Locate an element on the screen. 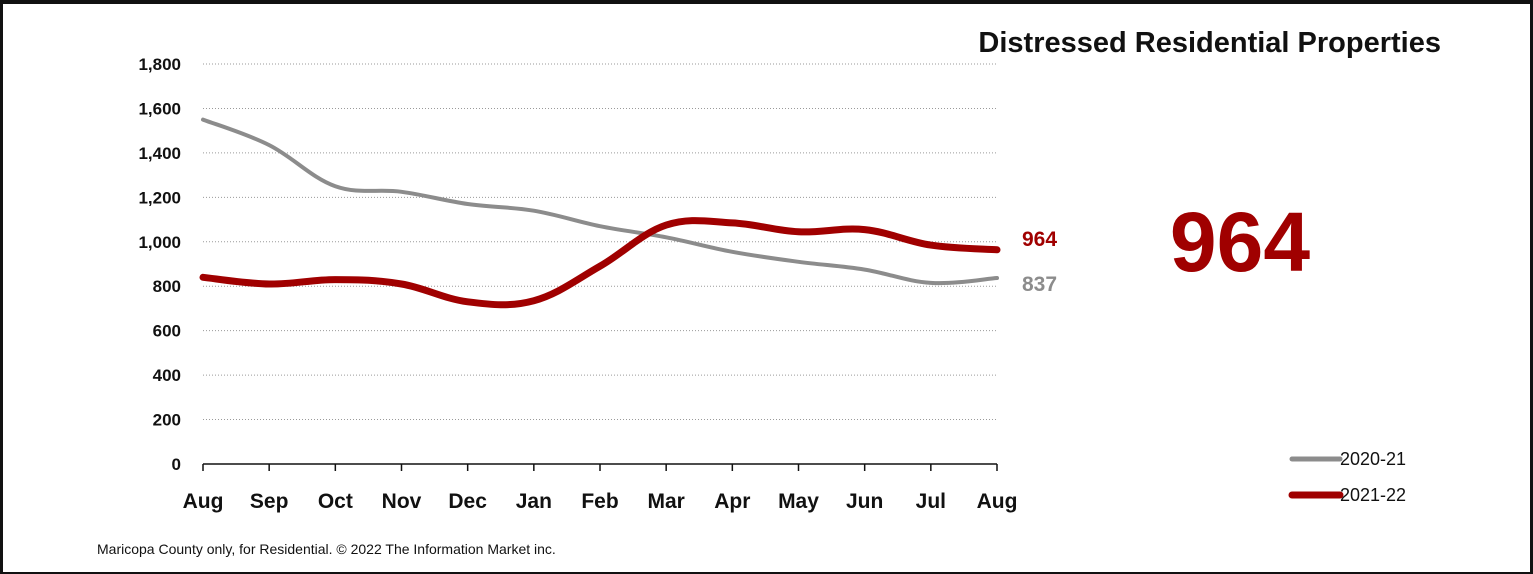 This screenshot has width=1533, height=574. x-tick-label: Apr is located at coordinates (732, 501).